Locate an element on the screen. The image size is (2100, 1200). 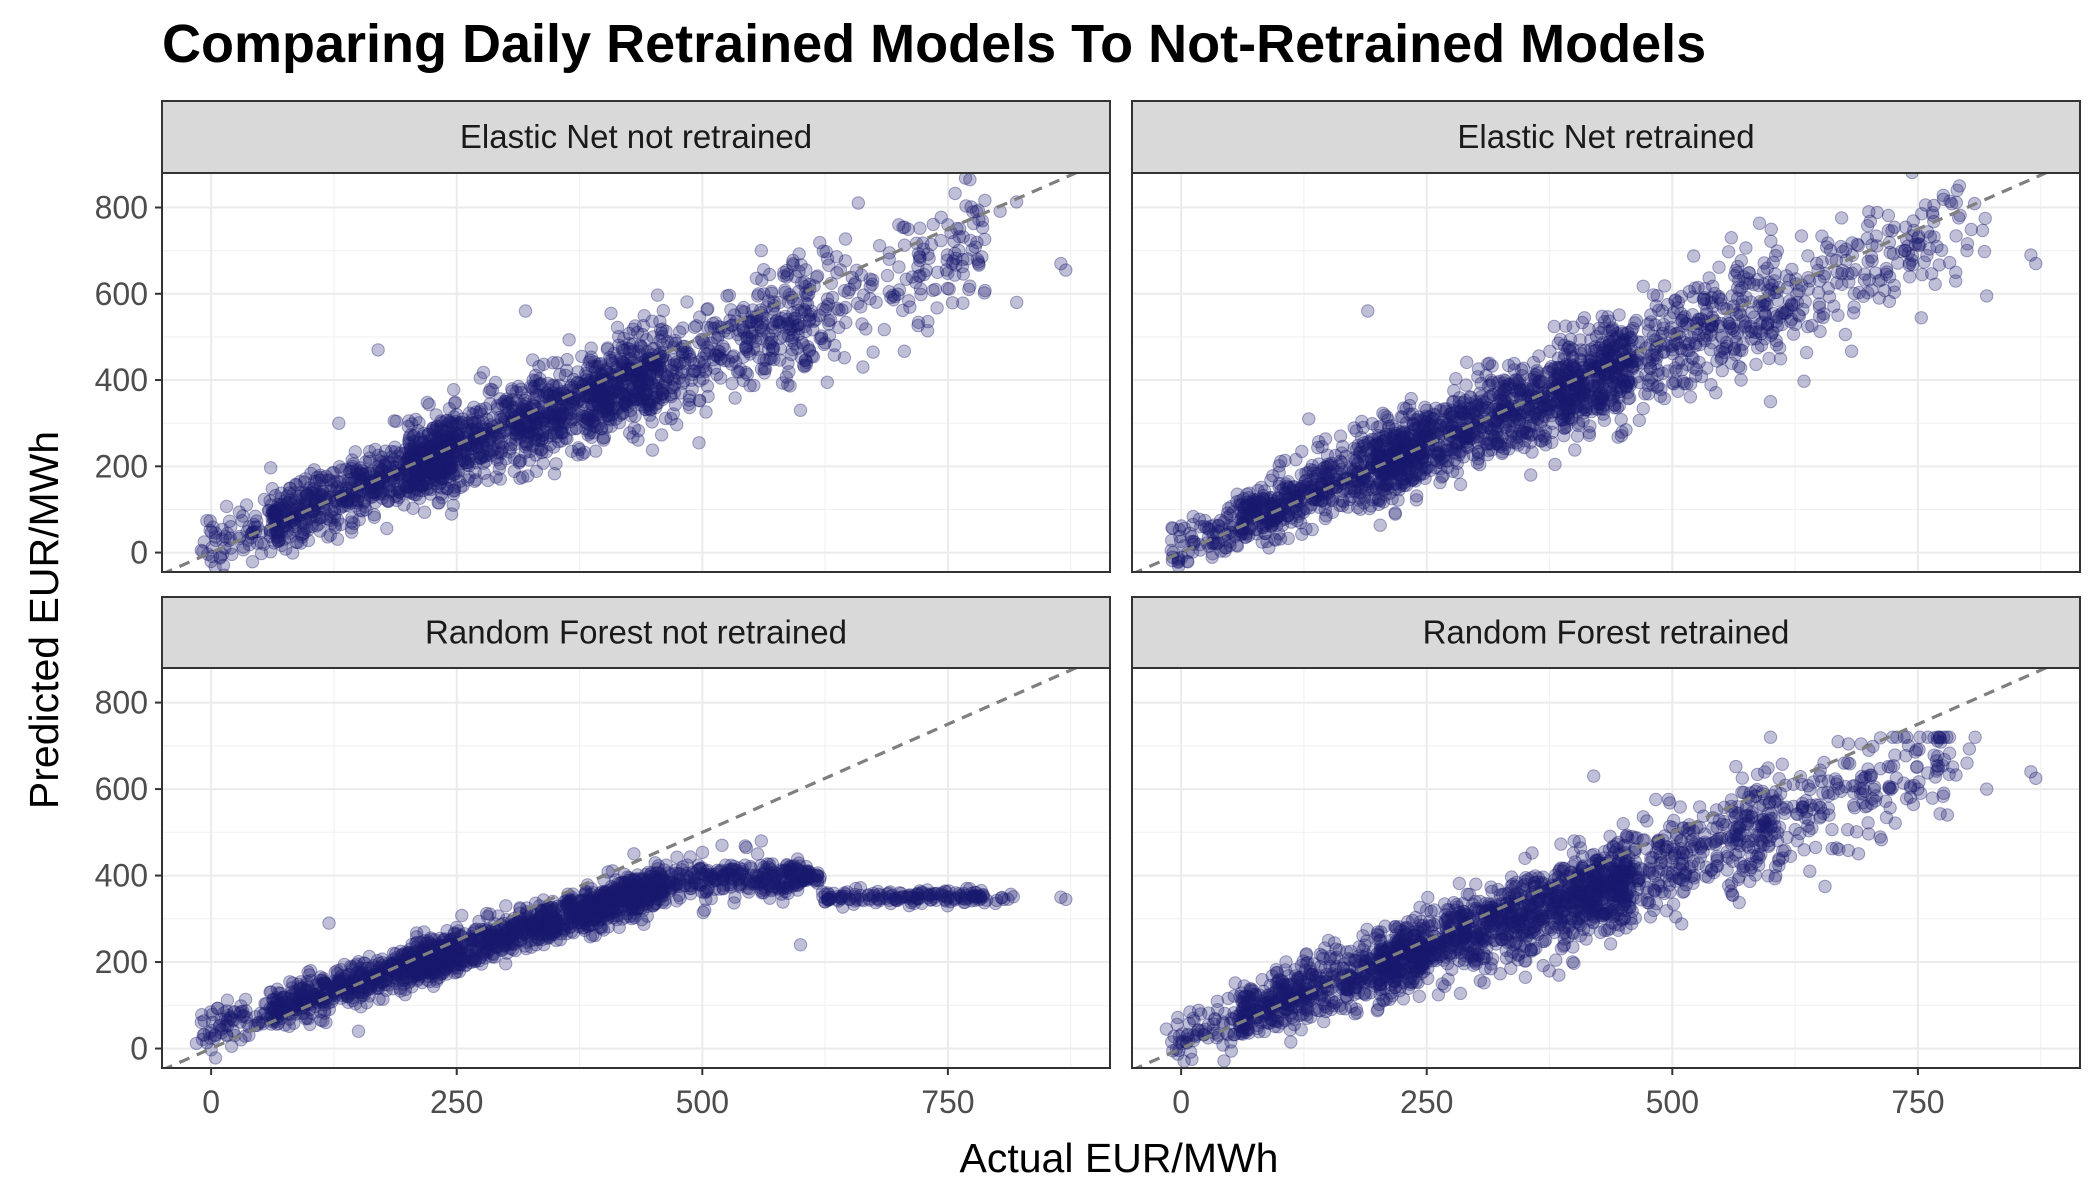
facet-strip-label: Elastic Net not retrained is located at coordinates (636, 136).